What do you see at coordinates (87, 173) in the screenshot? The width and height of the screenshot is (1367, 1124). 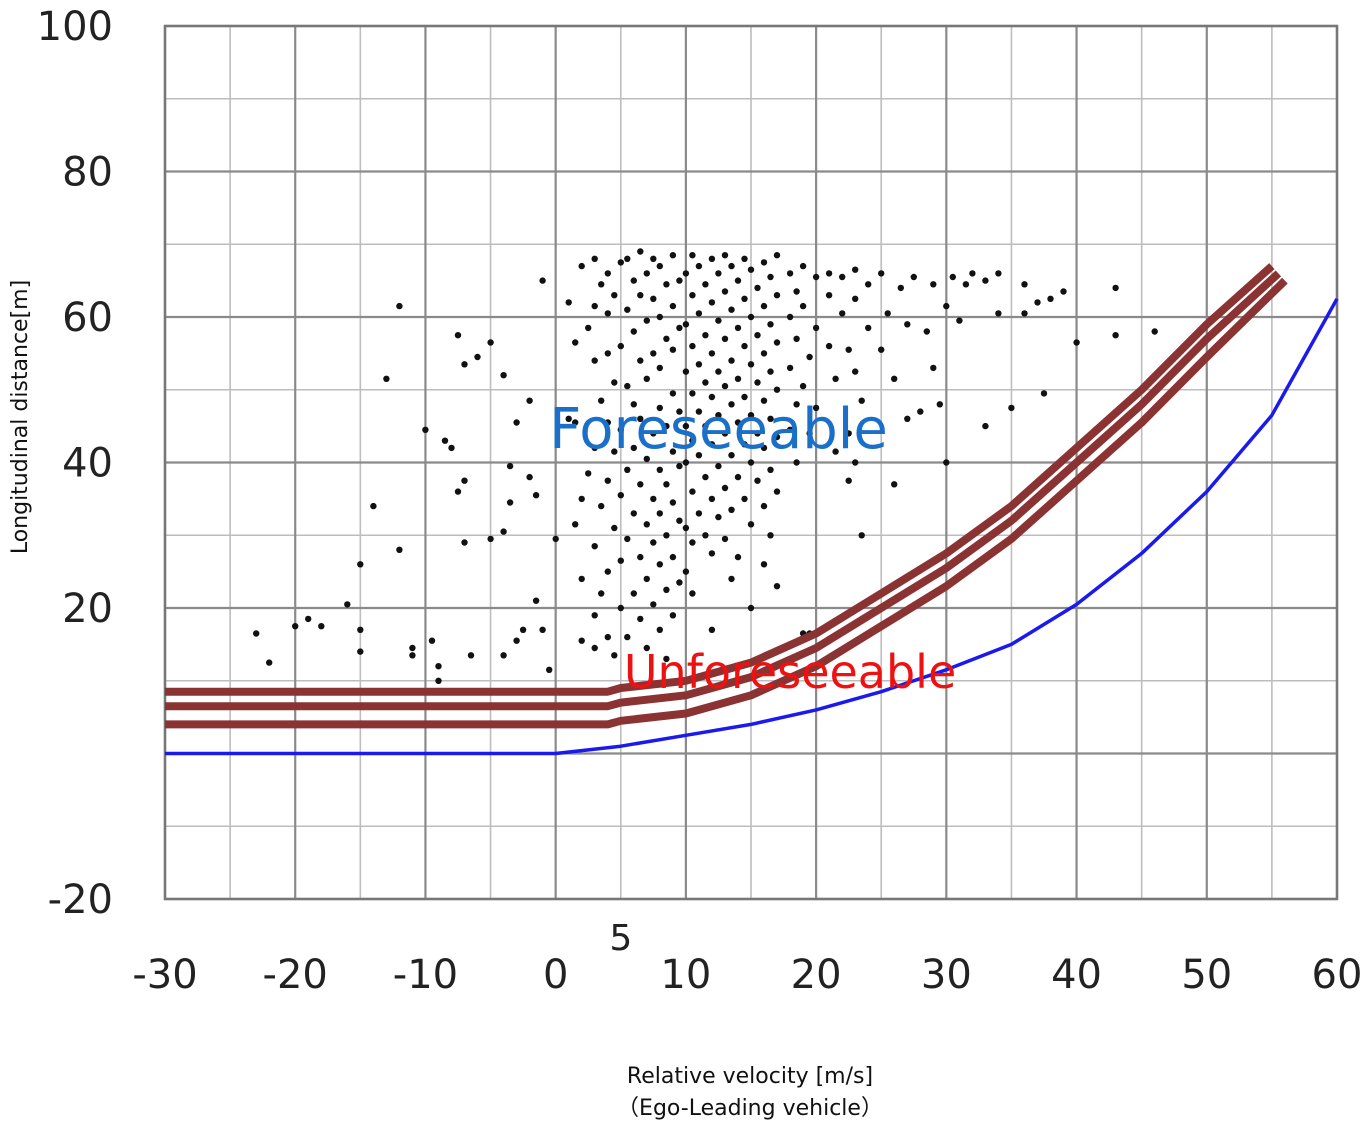 I see `y-tick-label: 80` at bounding box center [87, 173].